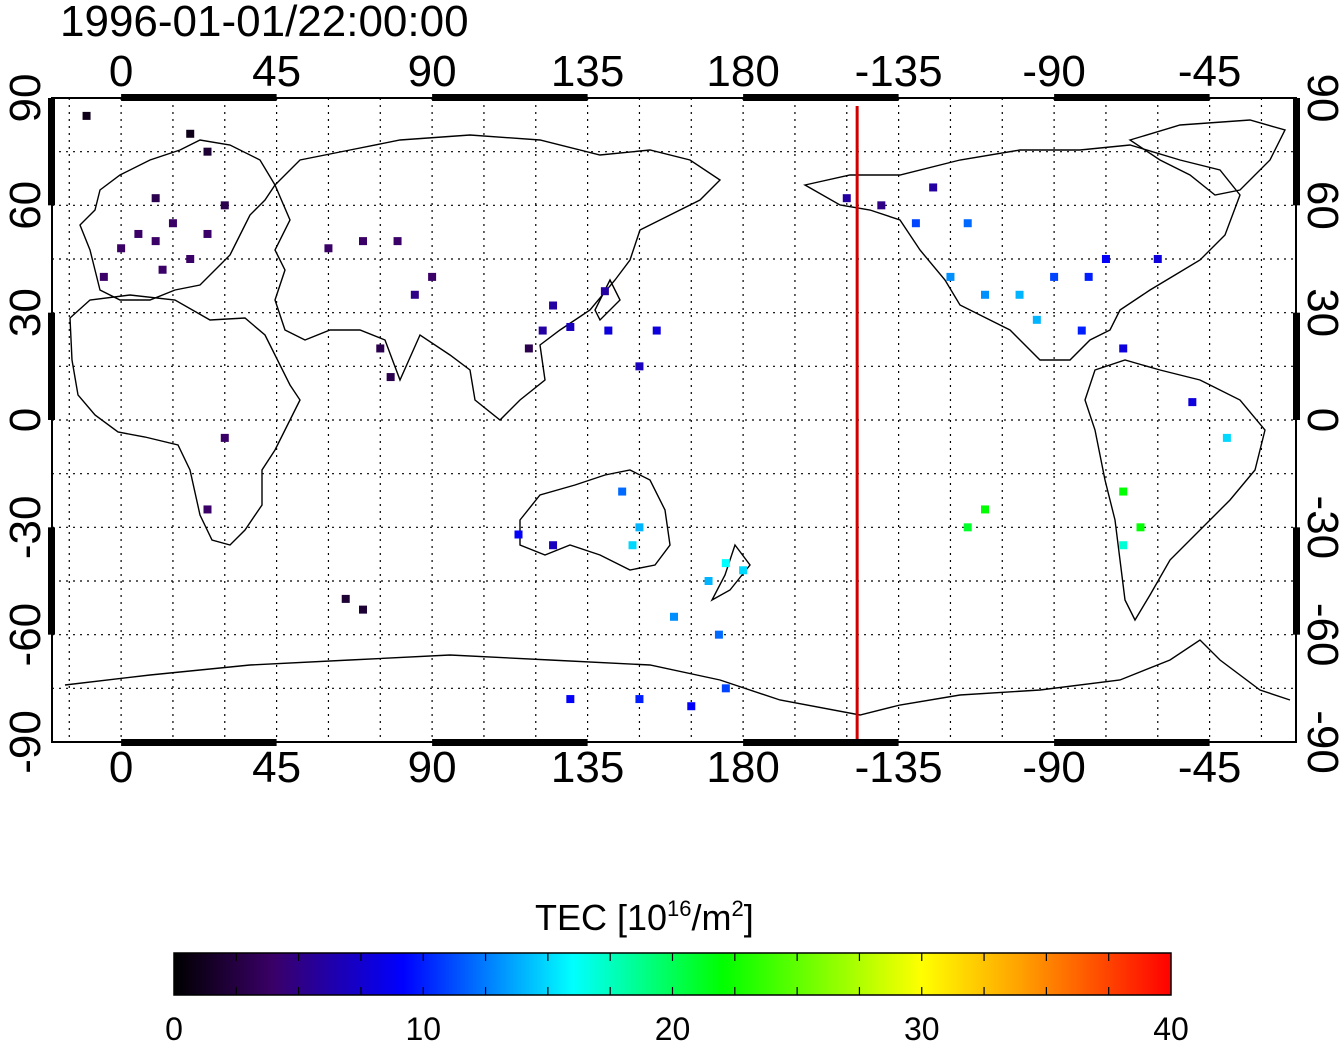 This screenshot has height=1048, width=1344. I want to click on colorbar-tick-label: 0, so click(174, 1029).